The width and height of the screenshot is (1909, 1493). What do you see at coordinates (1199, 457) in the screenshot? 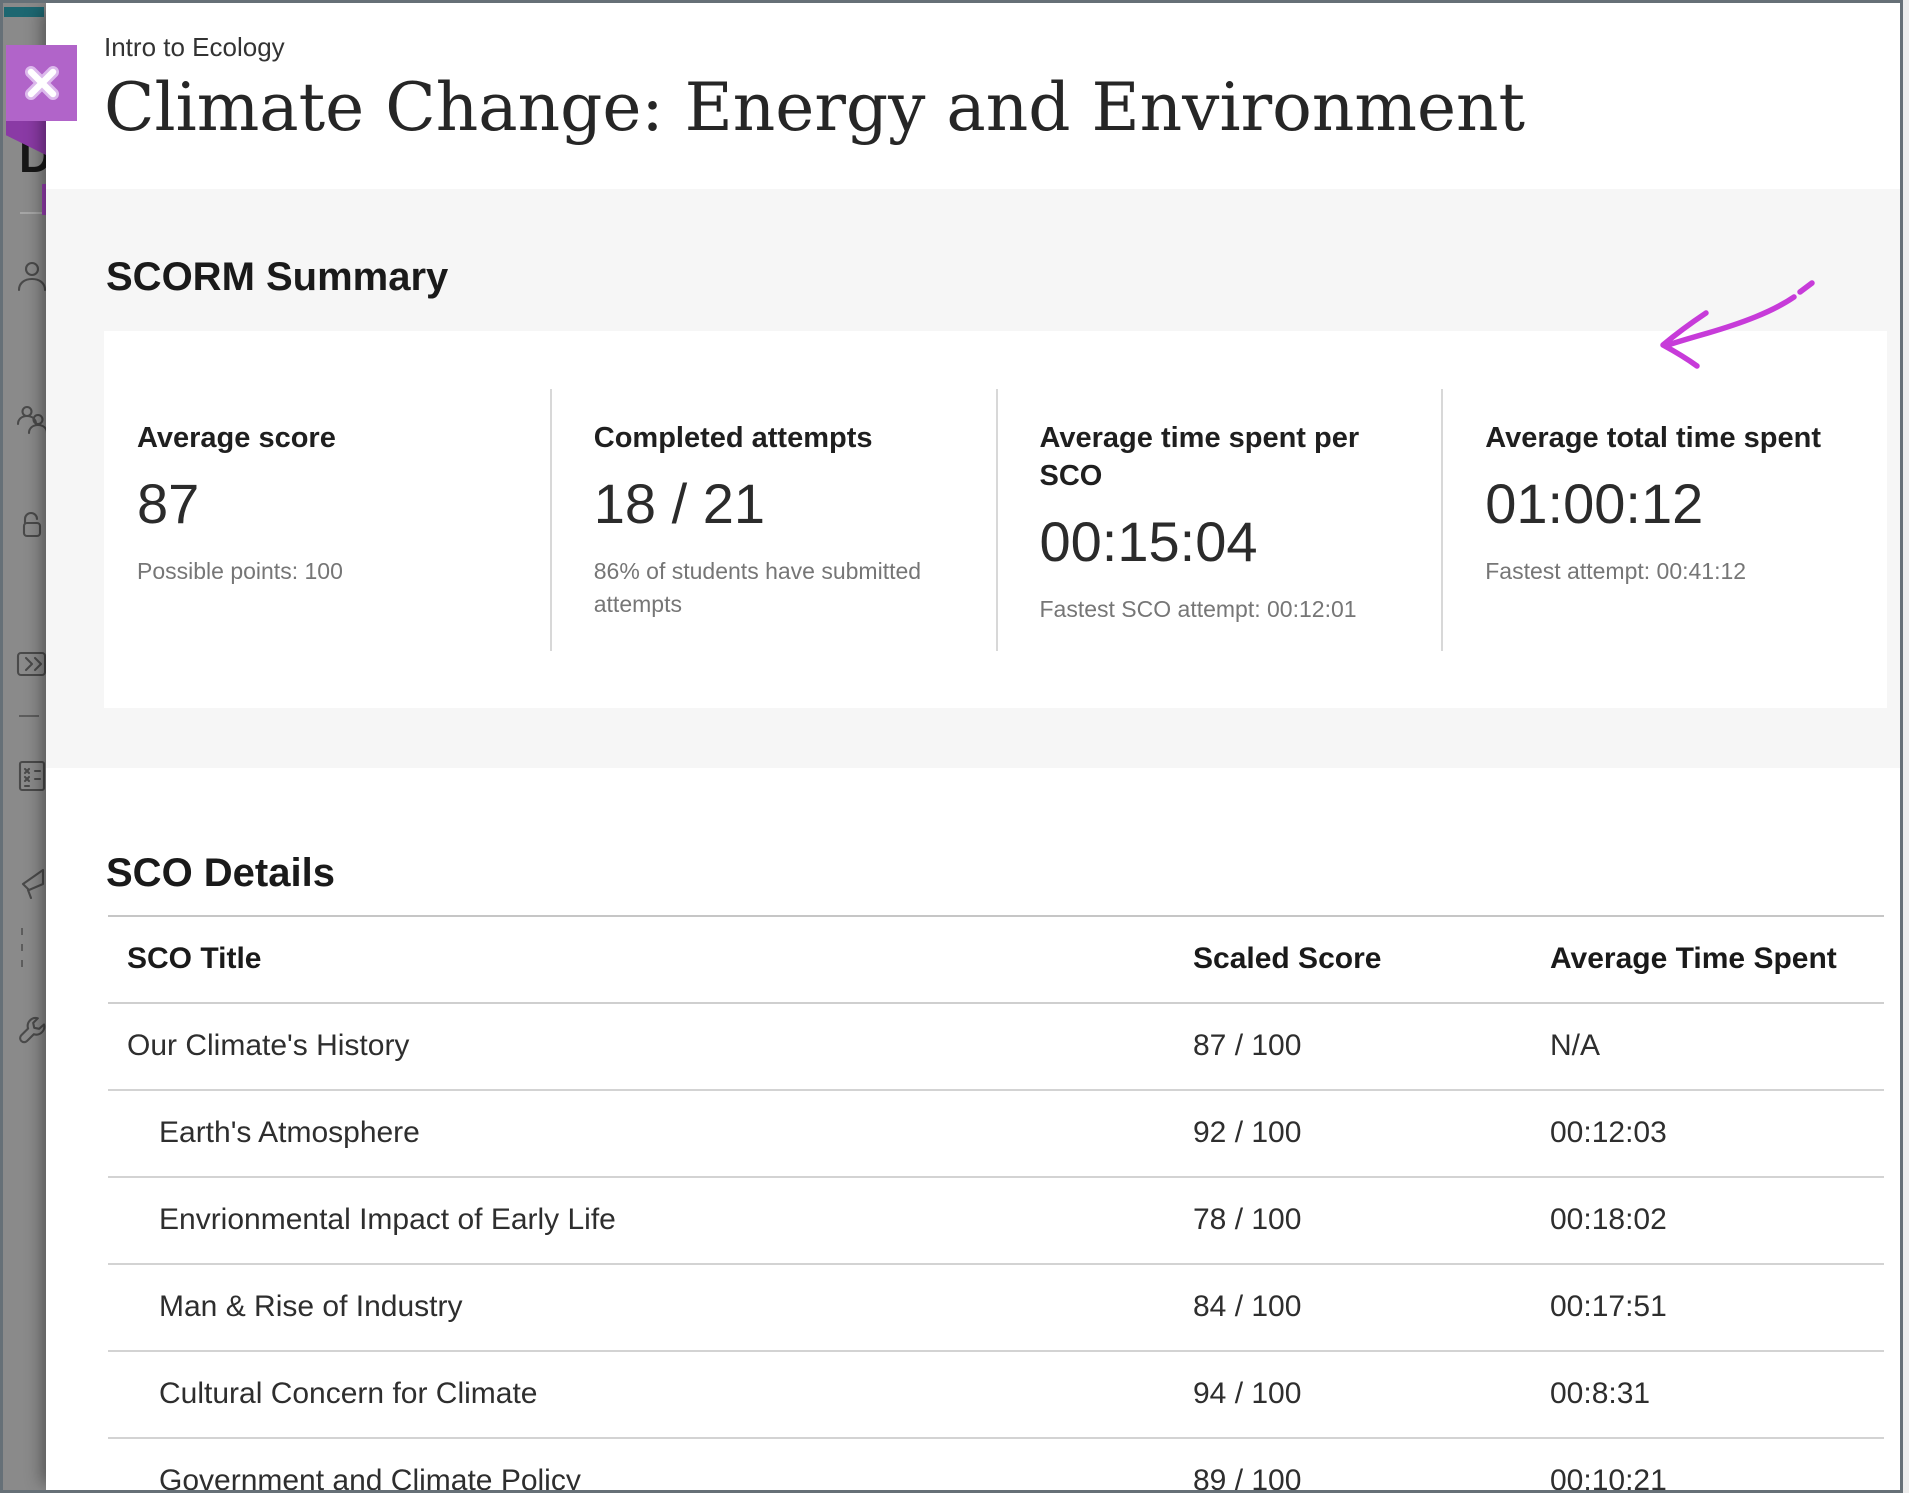
I see `stat-label: Average time spent per SCO` at bounding box center [1199, 457].